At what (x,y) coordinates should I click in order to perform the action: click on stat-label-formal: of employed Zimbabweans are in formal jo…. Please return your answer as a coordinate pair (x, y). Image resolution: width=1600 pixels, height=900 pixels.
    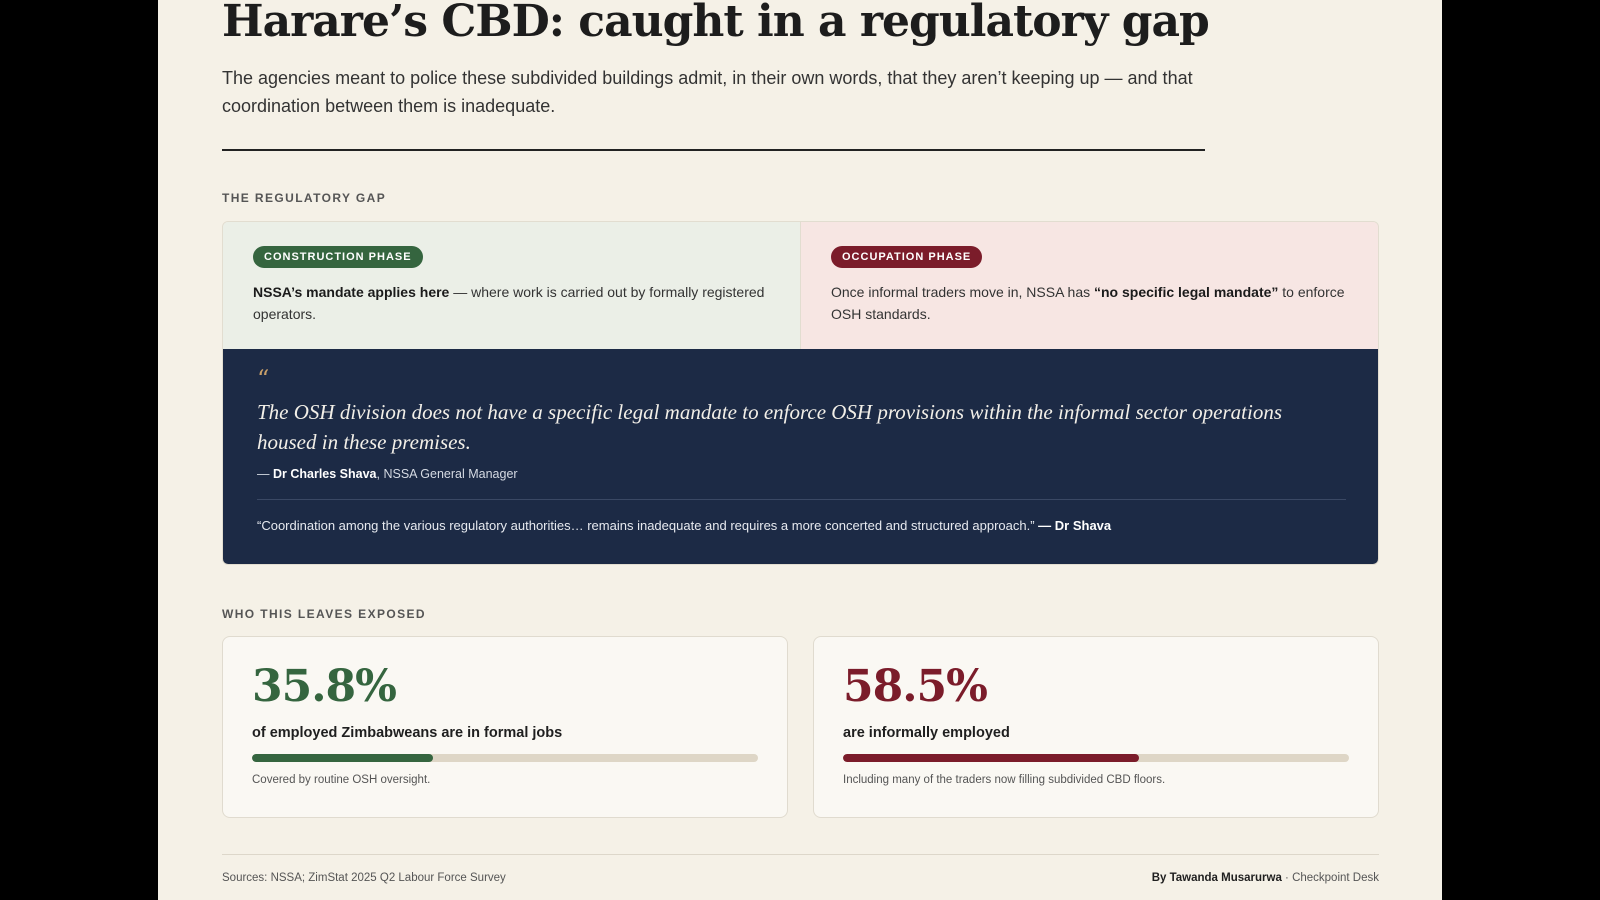
    Looking at the image, I should click on (407, 733).